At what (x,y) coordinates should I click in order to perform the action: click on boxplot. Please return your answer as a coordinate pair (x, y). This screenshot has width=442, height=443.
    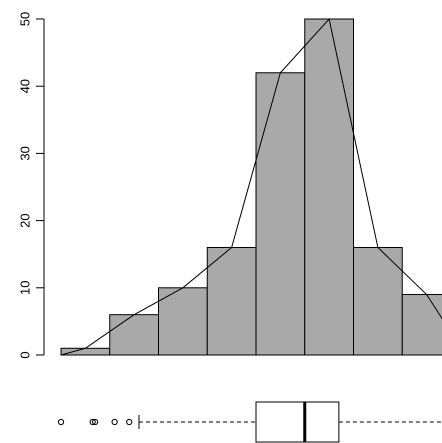
    Looking at the image, I should click on (249, 422).